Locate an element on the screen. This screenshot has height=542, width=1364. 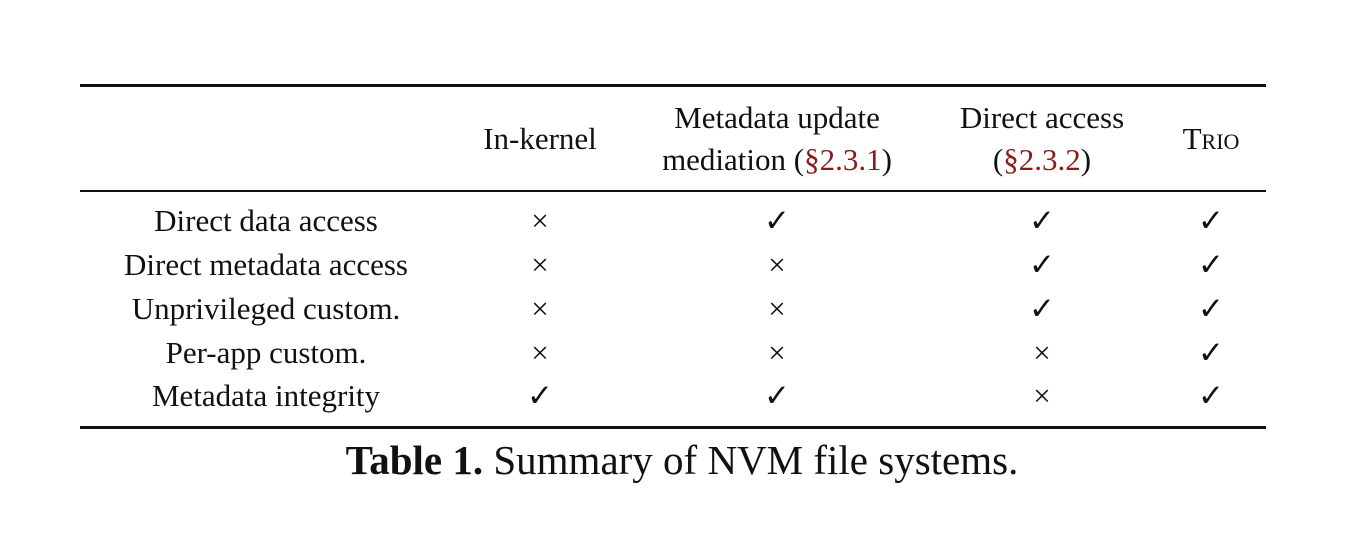
header-text: Direct access ( is located at coordinates (1042, 138).